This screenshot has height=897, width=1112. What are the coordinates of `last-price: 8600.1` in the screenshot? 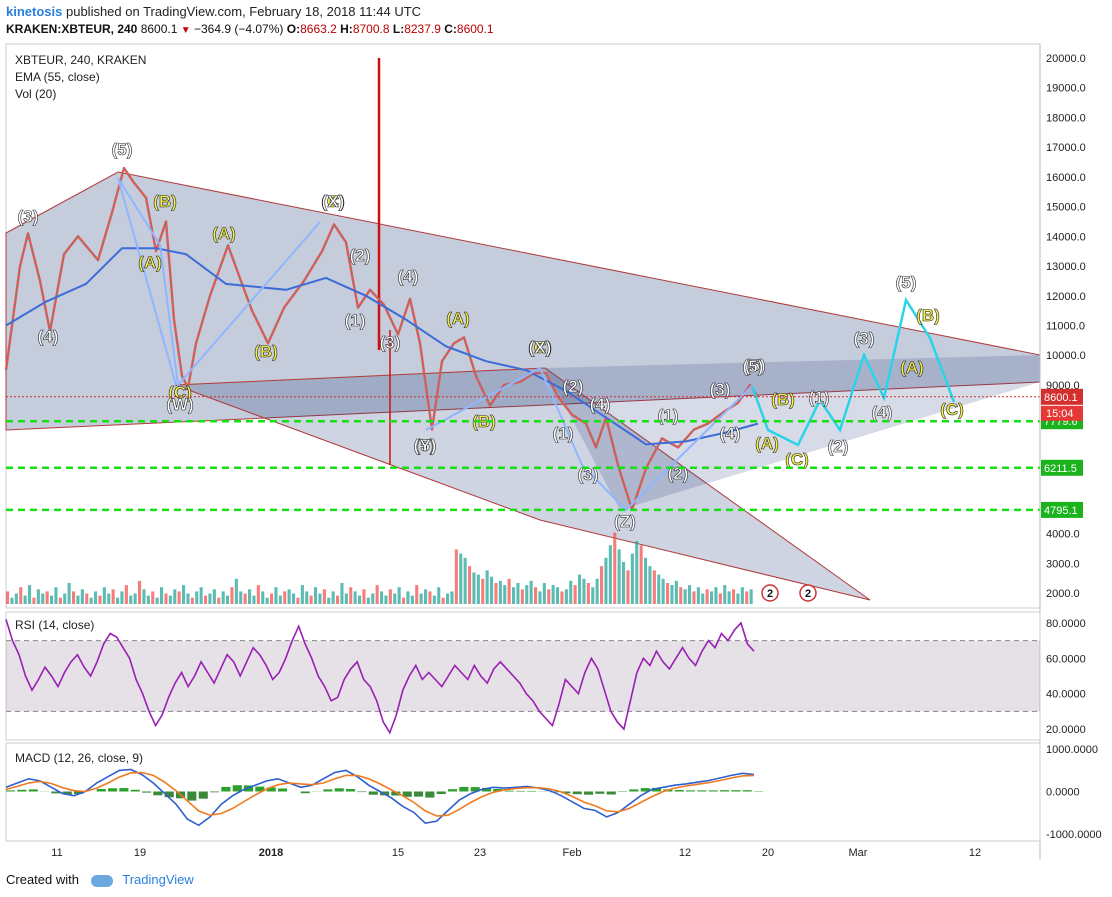 It's located at (159, 29).